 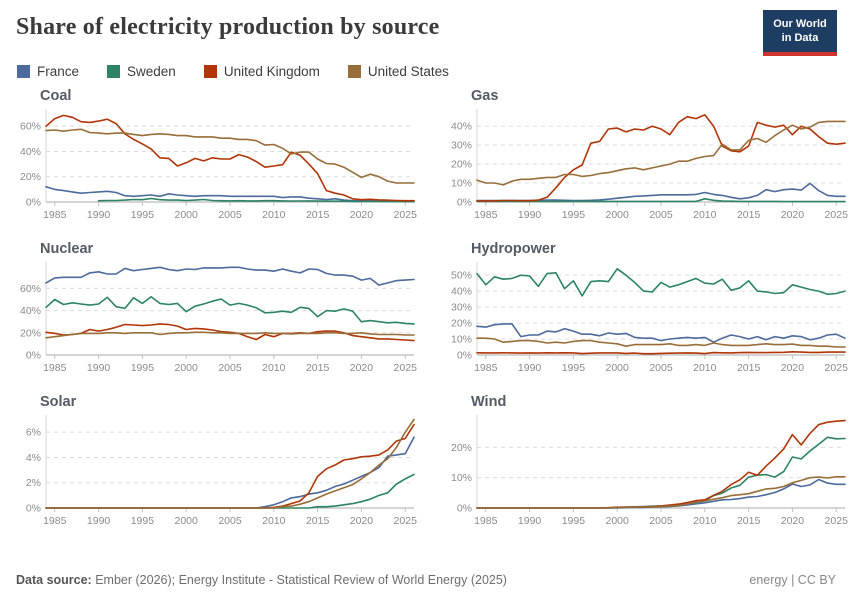 I want to click on y-axis-label: 30%, so click(x=461, y=146).